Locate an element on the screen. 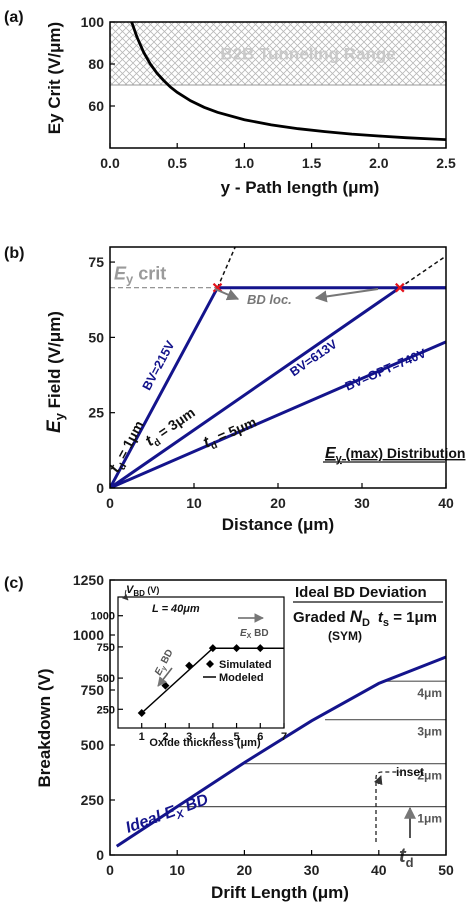 This screenshot has width=474, height=910. panel-c-x-label: Drift Length (μm) is located at coordinates (280, 892).